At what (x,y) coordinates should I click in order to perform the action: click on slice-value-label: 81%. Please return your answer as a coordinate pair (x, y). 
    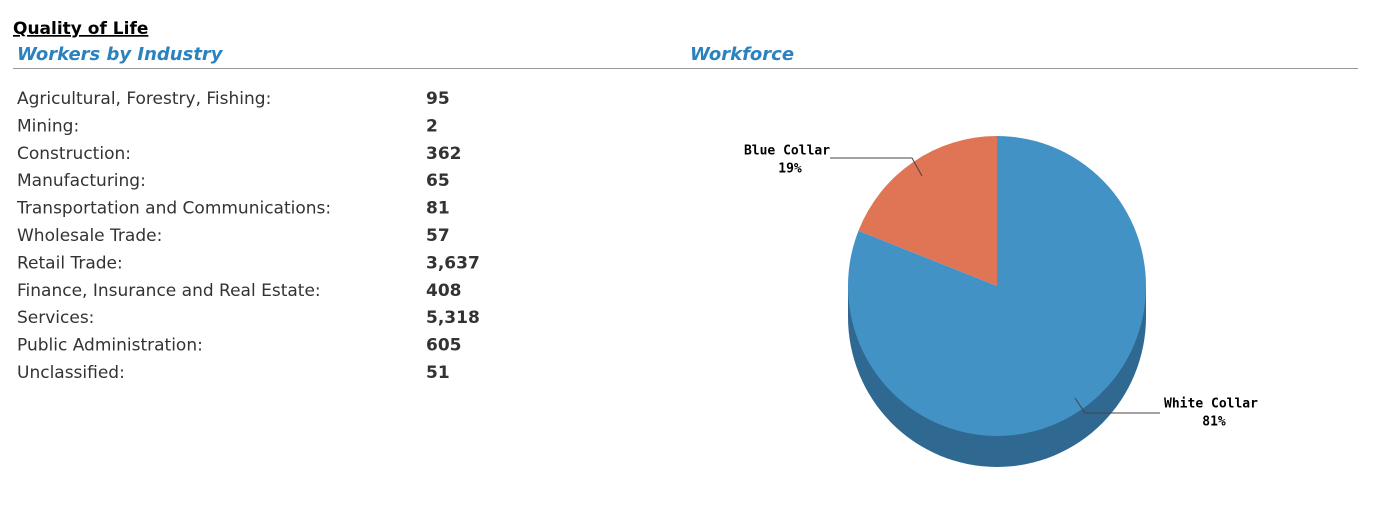
    Looking at the image, I should click on (1214, 422).